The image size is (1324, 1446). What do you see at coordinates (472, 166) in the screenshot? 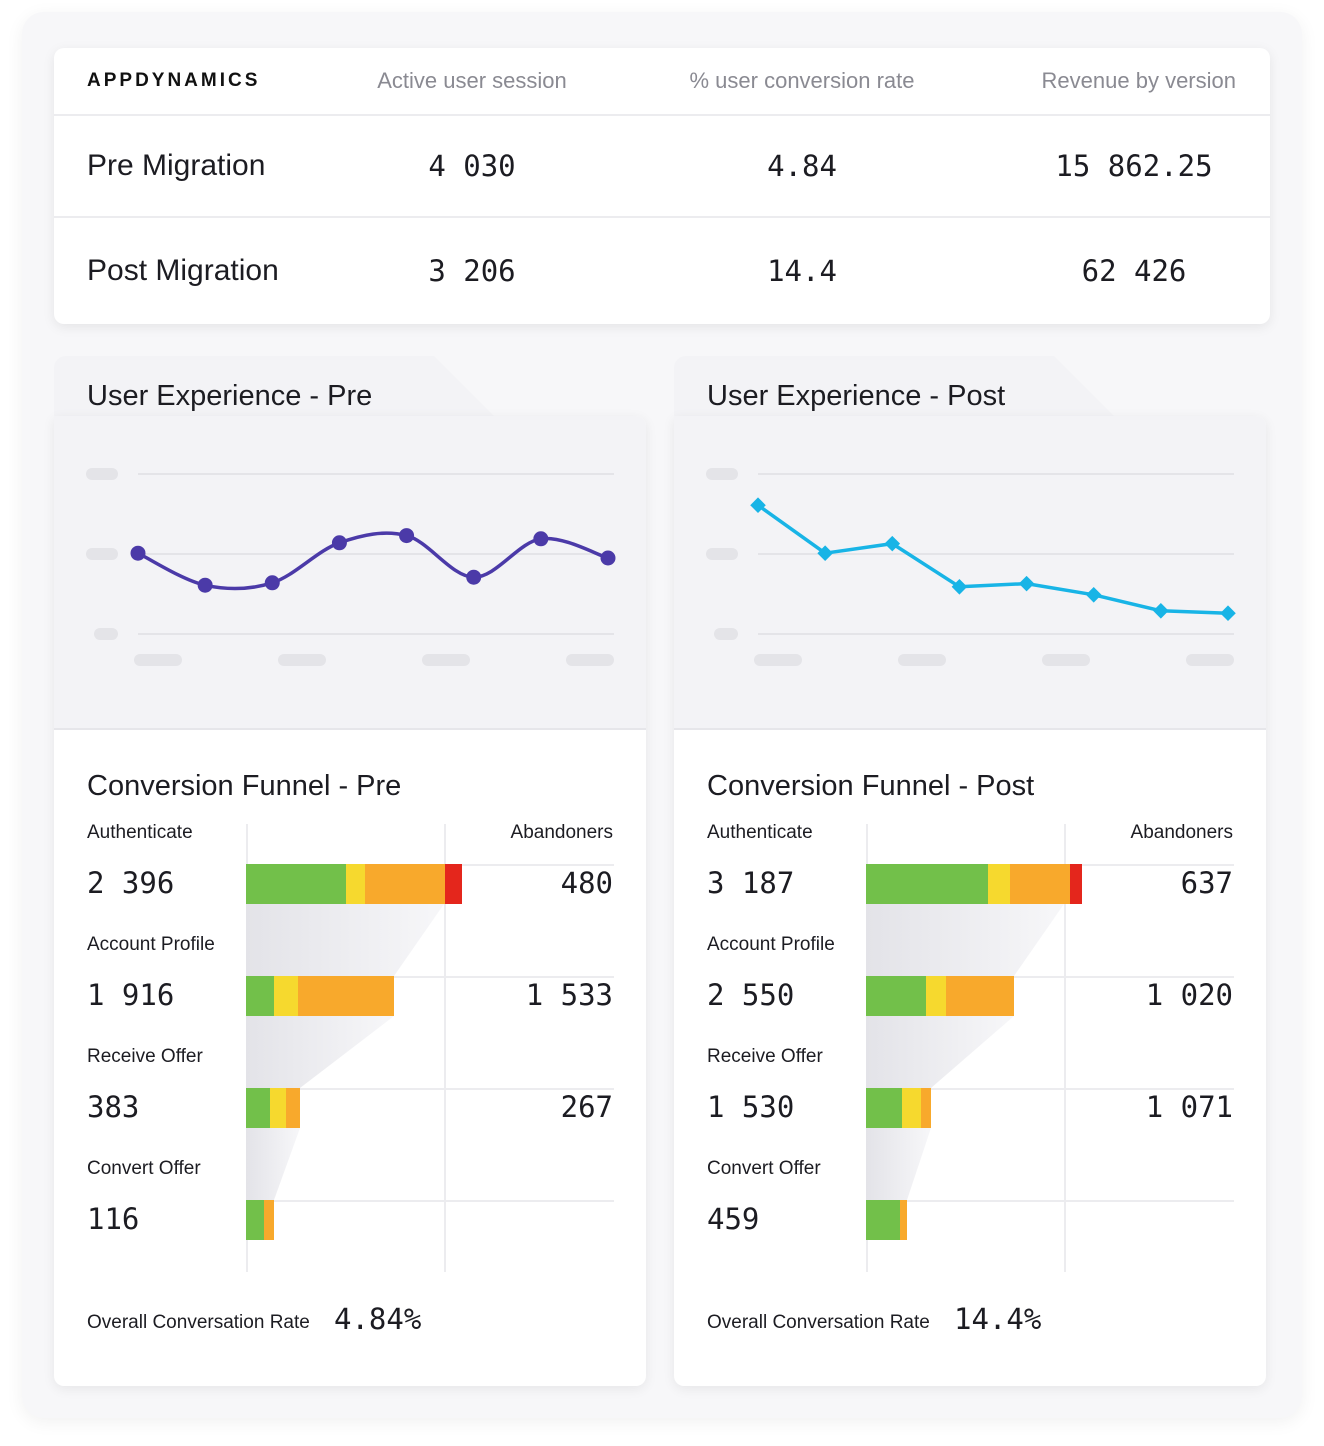
I see `pre-sessions: 4 030` at bounding box center [472, 166].